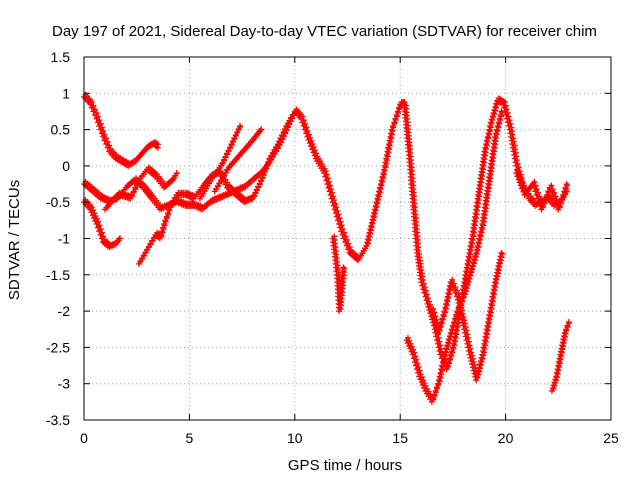 Image resolution: width=640 pixels, height=480 pixels. Describe the element at coordinates (58, 420) in the screenshot. I see `y-tick-label: -3.5` at that location.